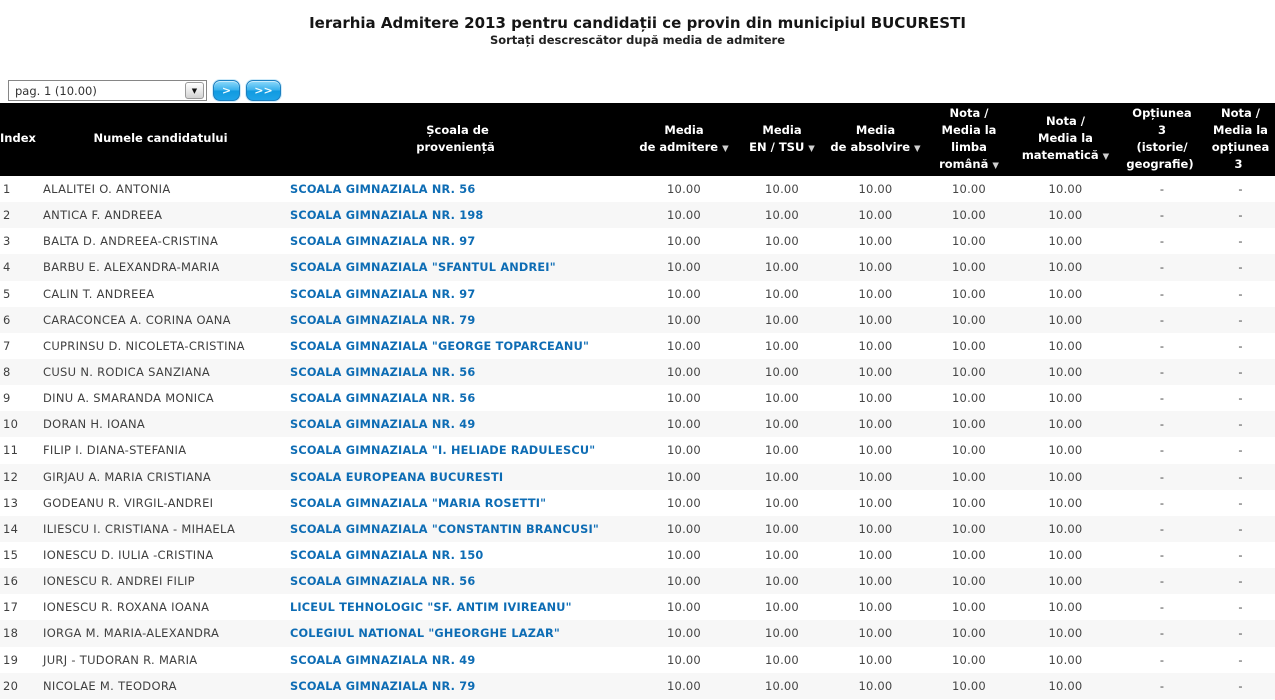 This screenshot has width=1275, height=700. I want to click on column-header-candidate-name: Numele candidatului, so click(162, 139).